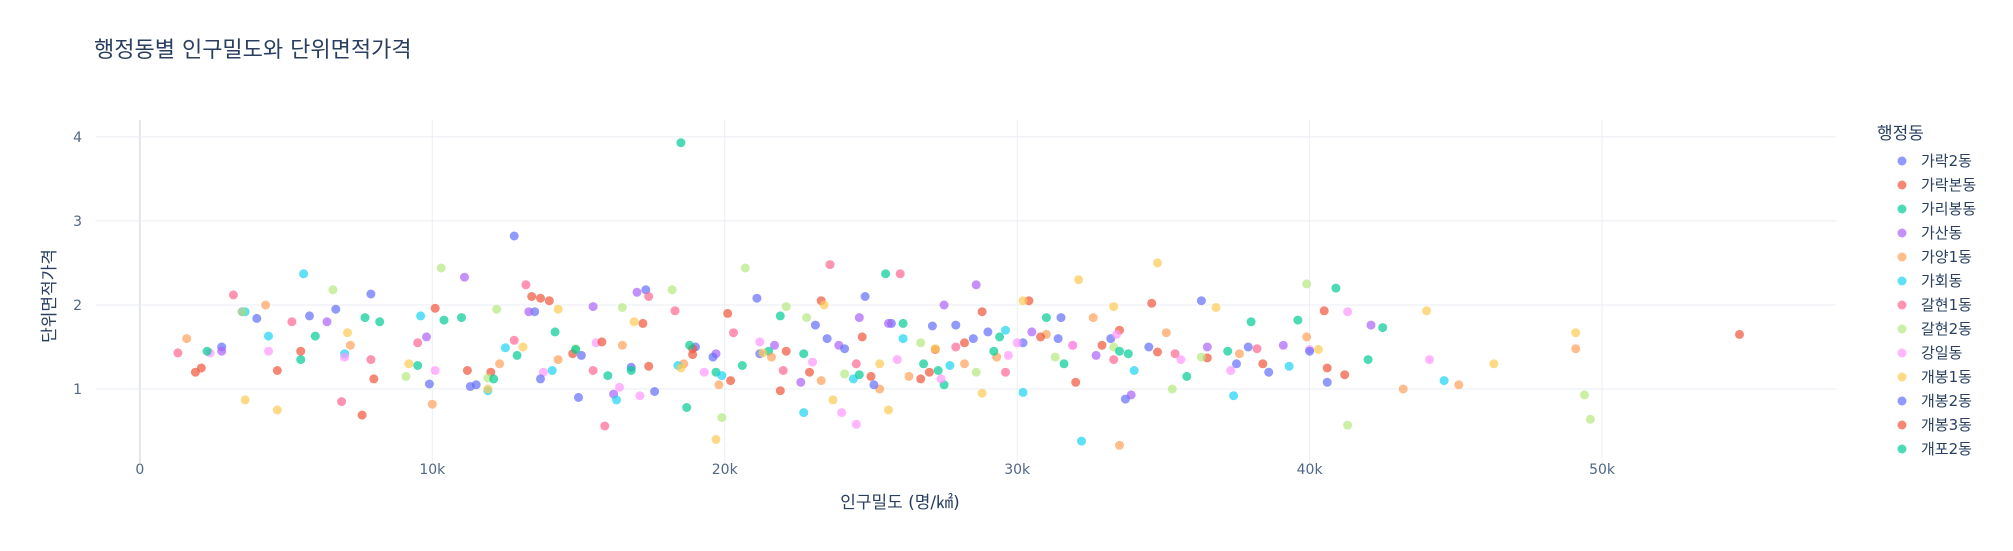 This screenshot has height=551, width=2013. Describe the element at coordinates (77, 138) in the screenshot. I see `y-tick-label: 4` at that location.